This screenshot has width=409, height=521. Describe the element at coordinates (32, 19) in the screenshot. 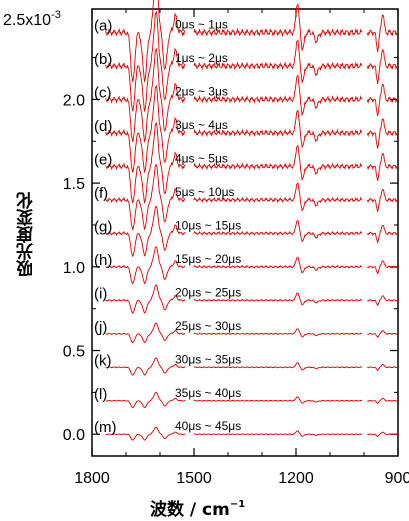

I see `y-scale-label: 2.5x10⁻³` at that location.